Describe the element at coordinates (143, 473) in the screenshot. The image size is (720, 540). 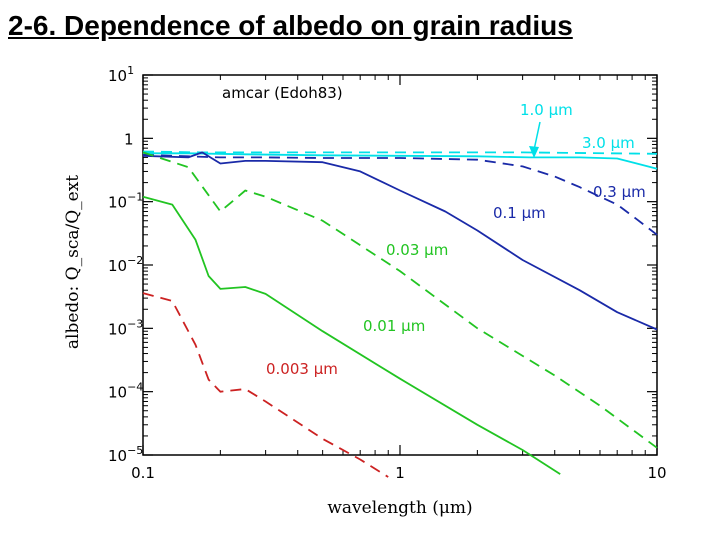
I see `x-tick-label: 0.1` at that location.